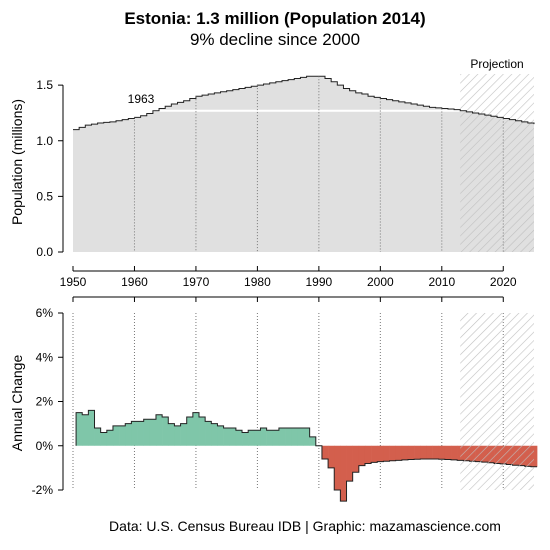 This screenshot has width=550, height=550. Describe the element at coordinates (275, 18) in the screenshot. I see `chart-title: Estonia: 1.3 million (Population 2014)` at that location.